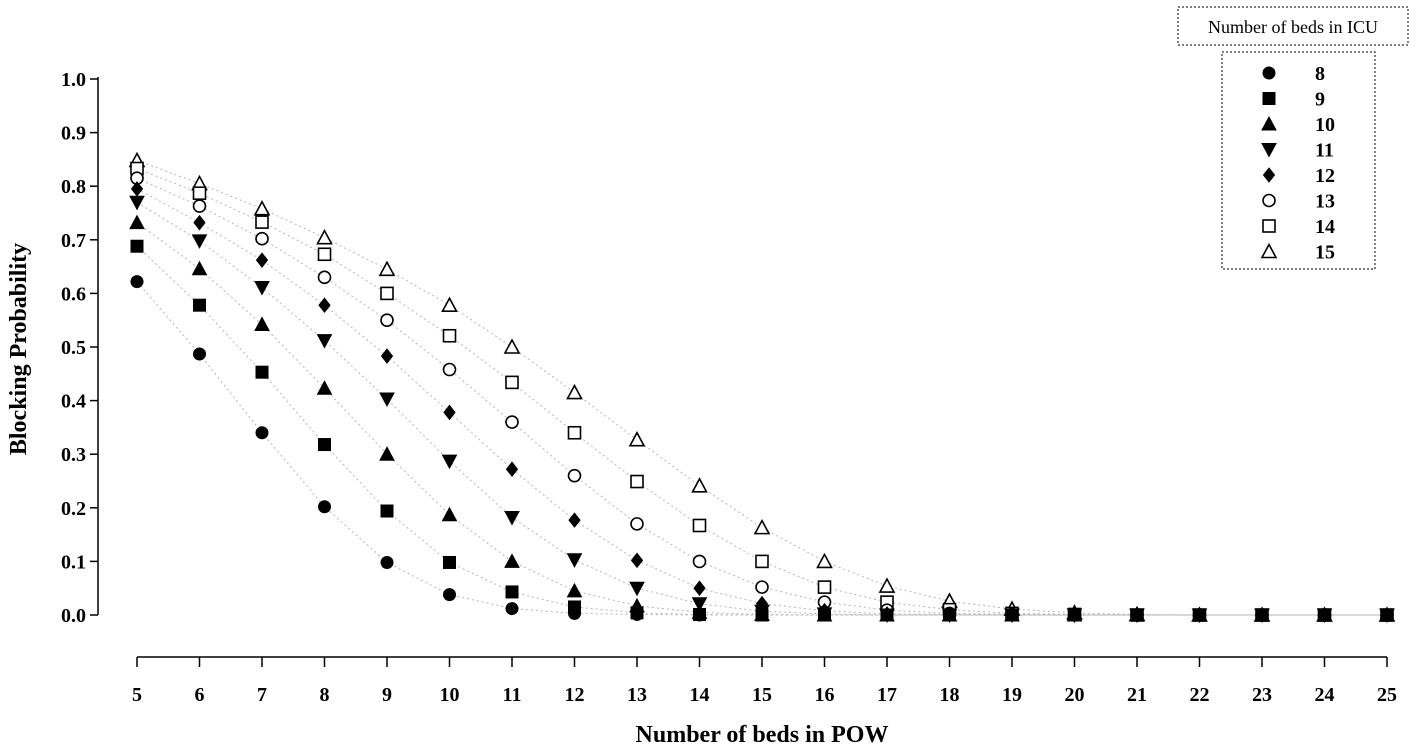  What do you see at coordinates (1325, 125) in the screenshot?
I see `legend-label: 10` at bounding box center [1325, 125].